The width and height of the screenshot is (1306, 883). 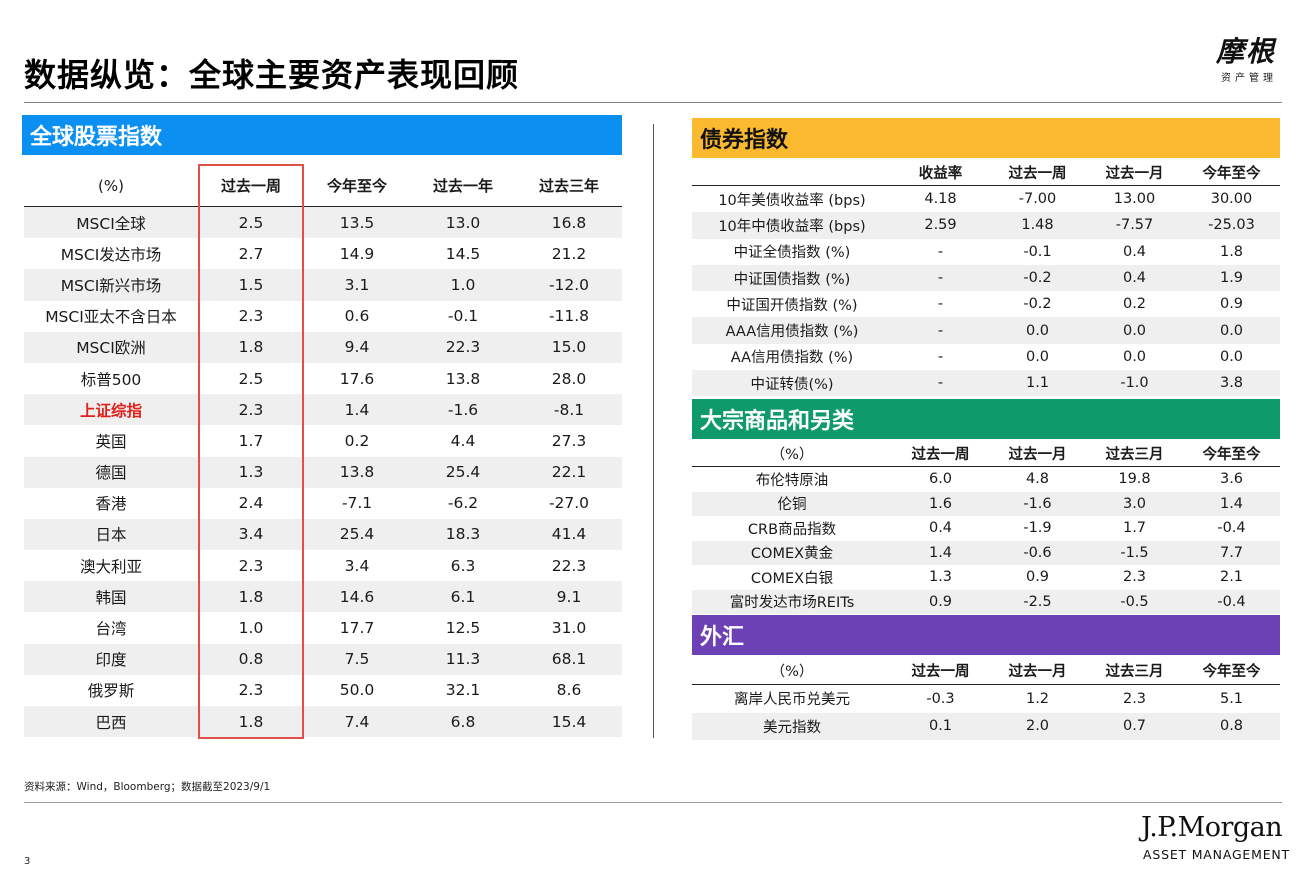 What do you see at coordinates (463, 596) in the screenshot?
I see `table-cell: 6.1` at bounding box center [463, 596].